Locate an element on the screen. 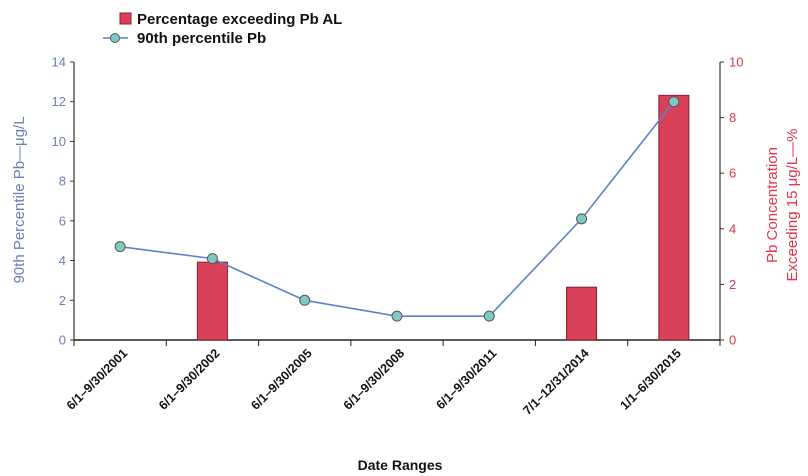 This screenshot has height=476, width=808. legend-bar-label: Percentage exceeding Pb AL is located at coordinates (239, 19).